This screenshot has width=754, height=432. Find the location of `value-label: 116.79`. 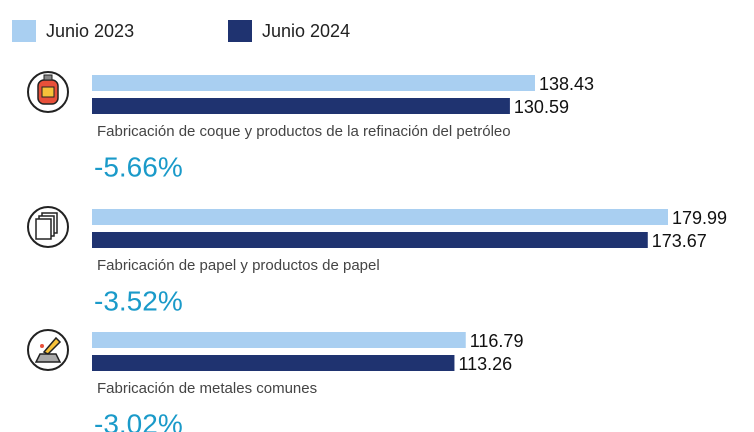

value-label: 116.79 is located at coordinates (497, 341).